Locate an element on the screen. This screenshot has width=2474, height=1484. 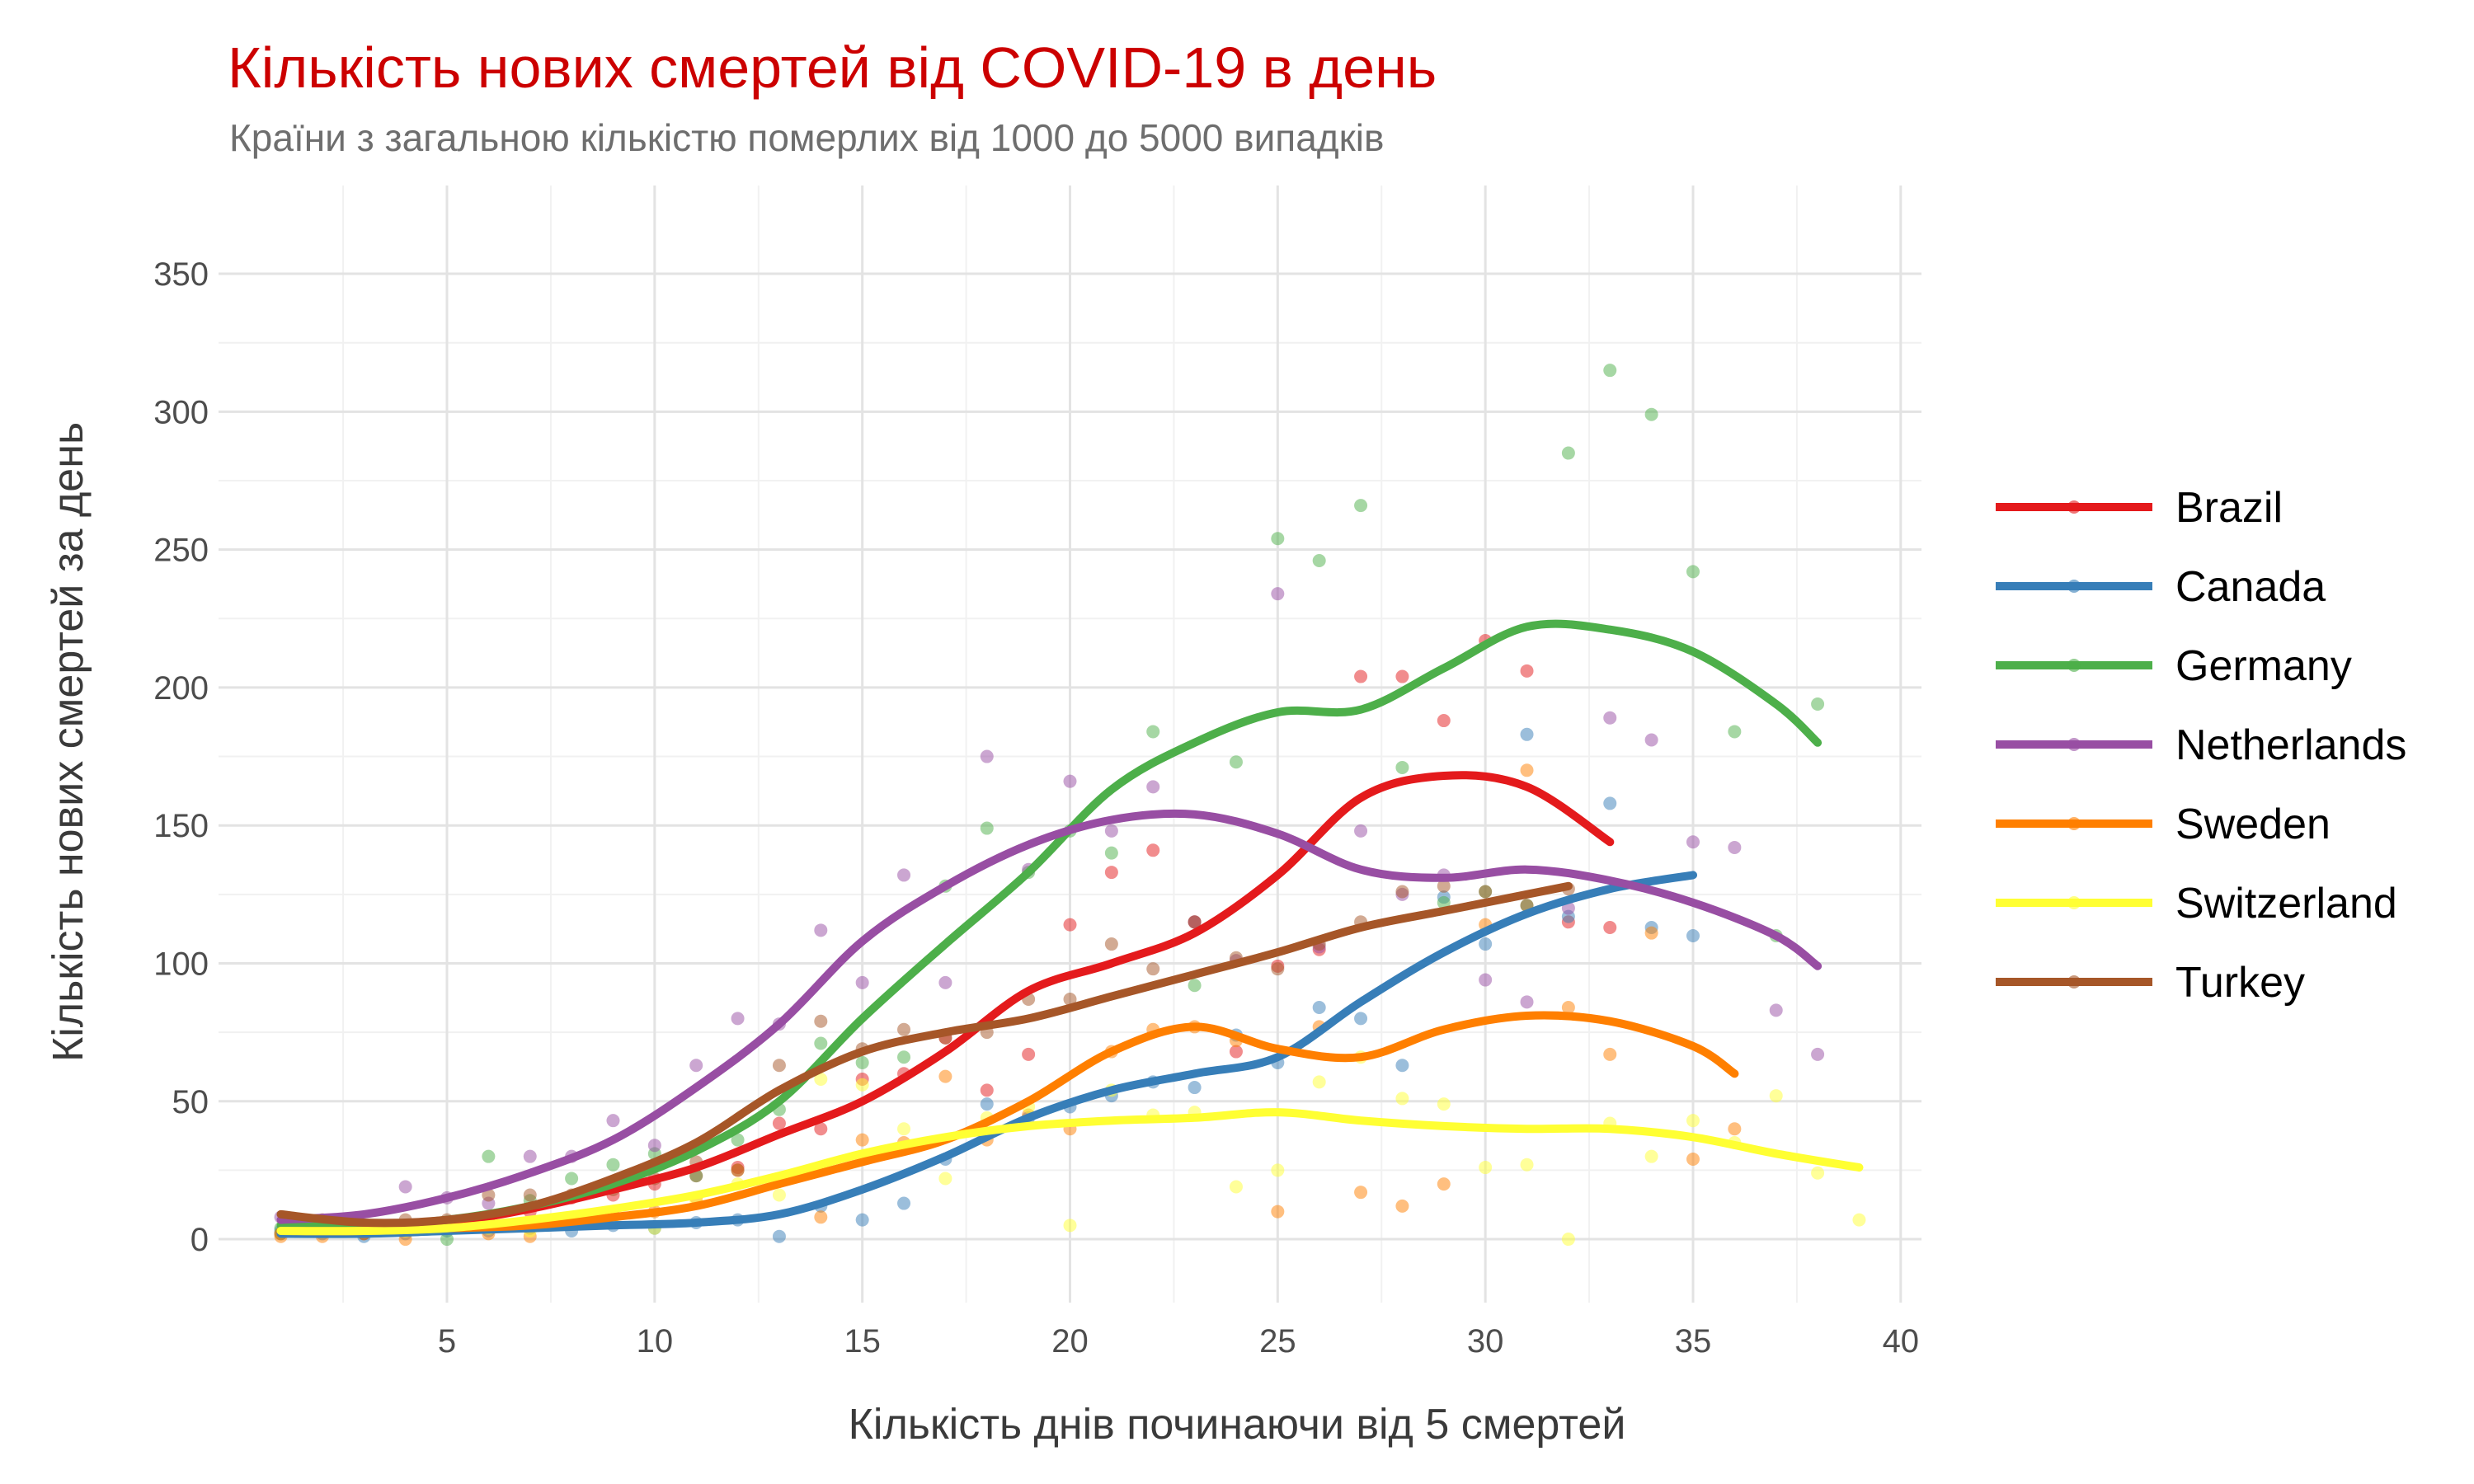
legend-germany-dot is located at coordinates (2074, 665).